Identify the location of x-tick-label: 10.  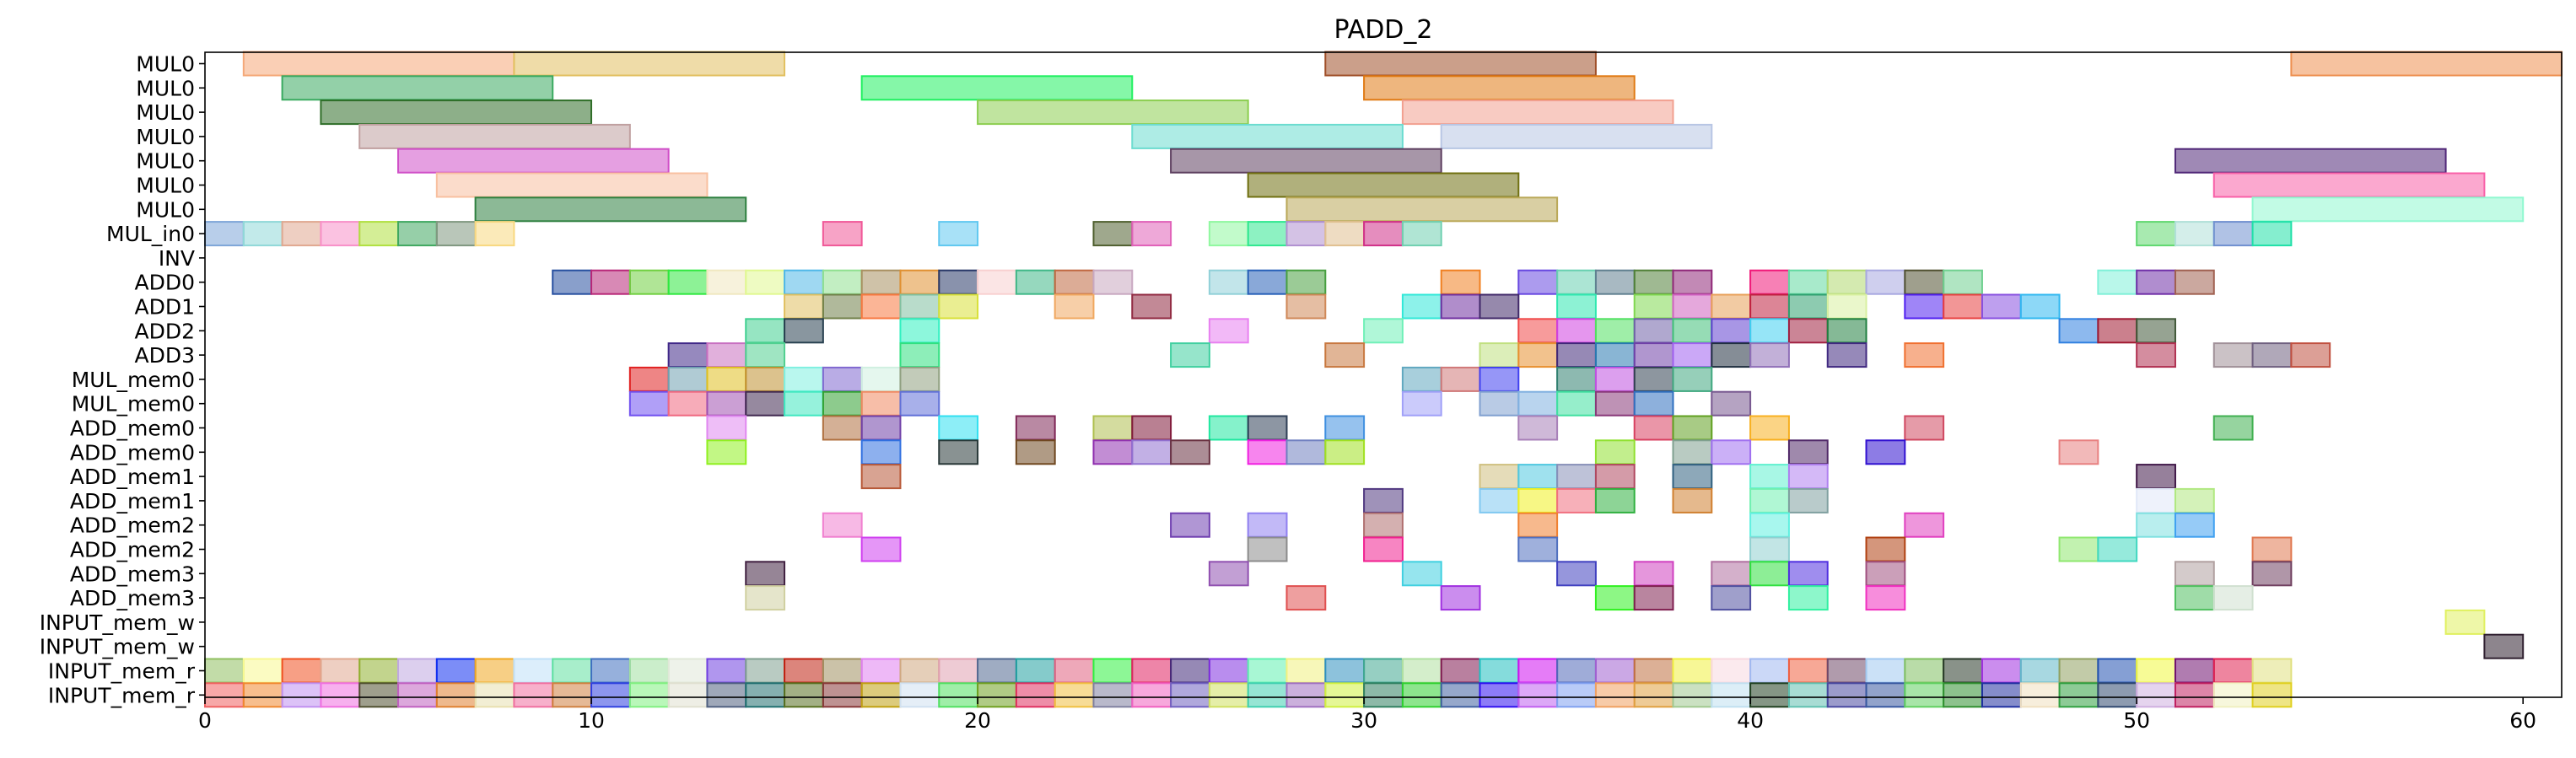
(591, 720).